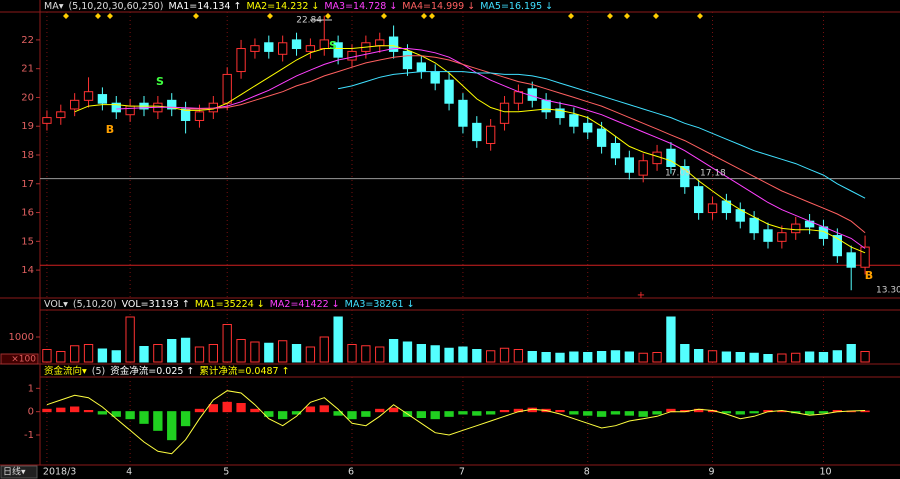 This screenshot has height=479, width=900. I want to click on y-tick-label: -1, so click(29, 435).